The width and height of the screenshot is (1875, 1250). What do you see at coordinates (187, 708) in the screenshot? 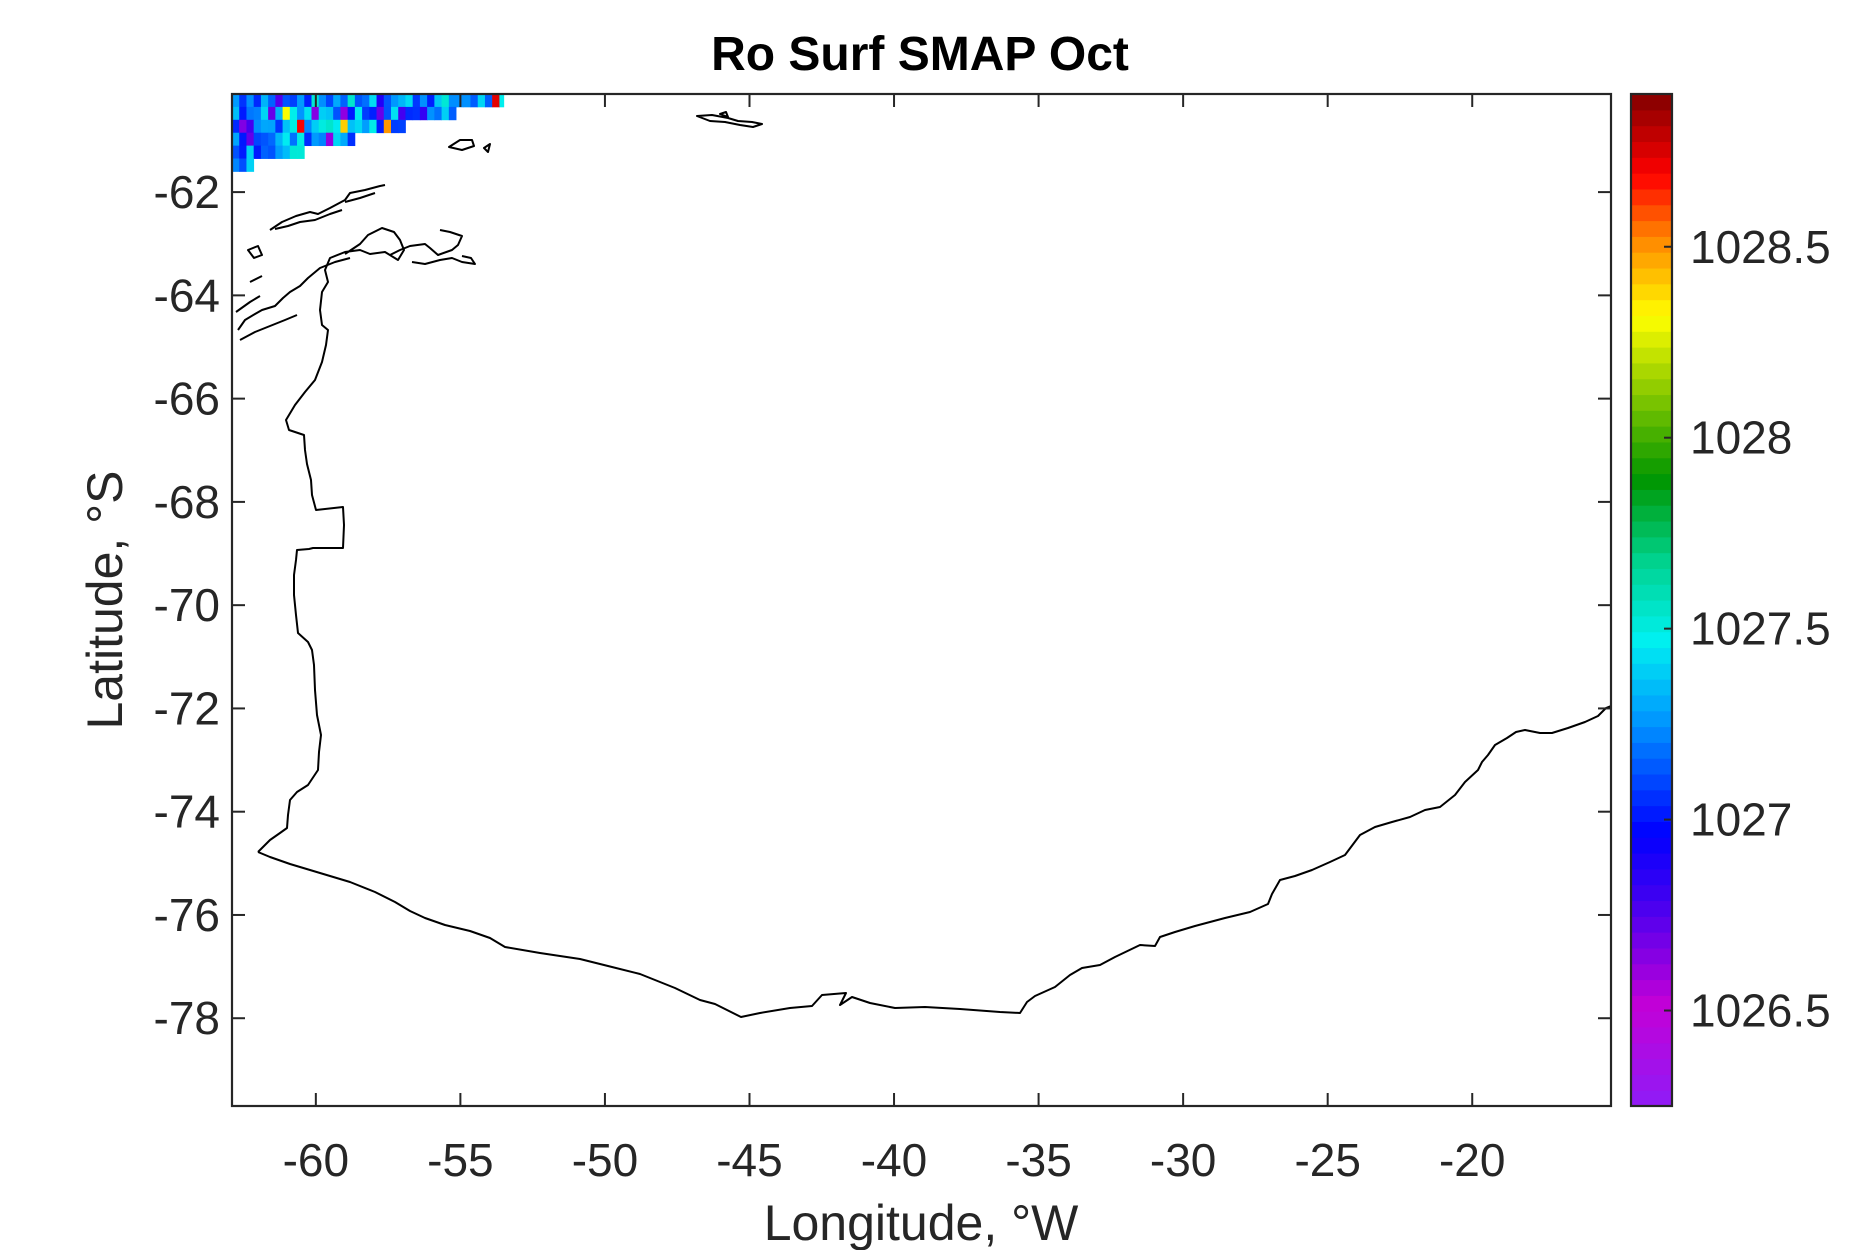
I see `y-tick-label: -72` at bounding box center [187, 708].